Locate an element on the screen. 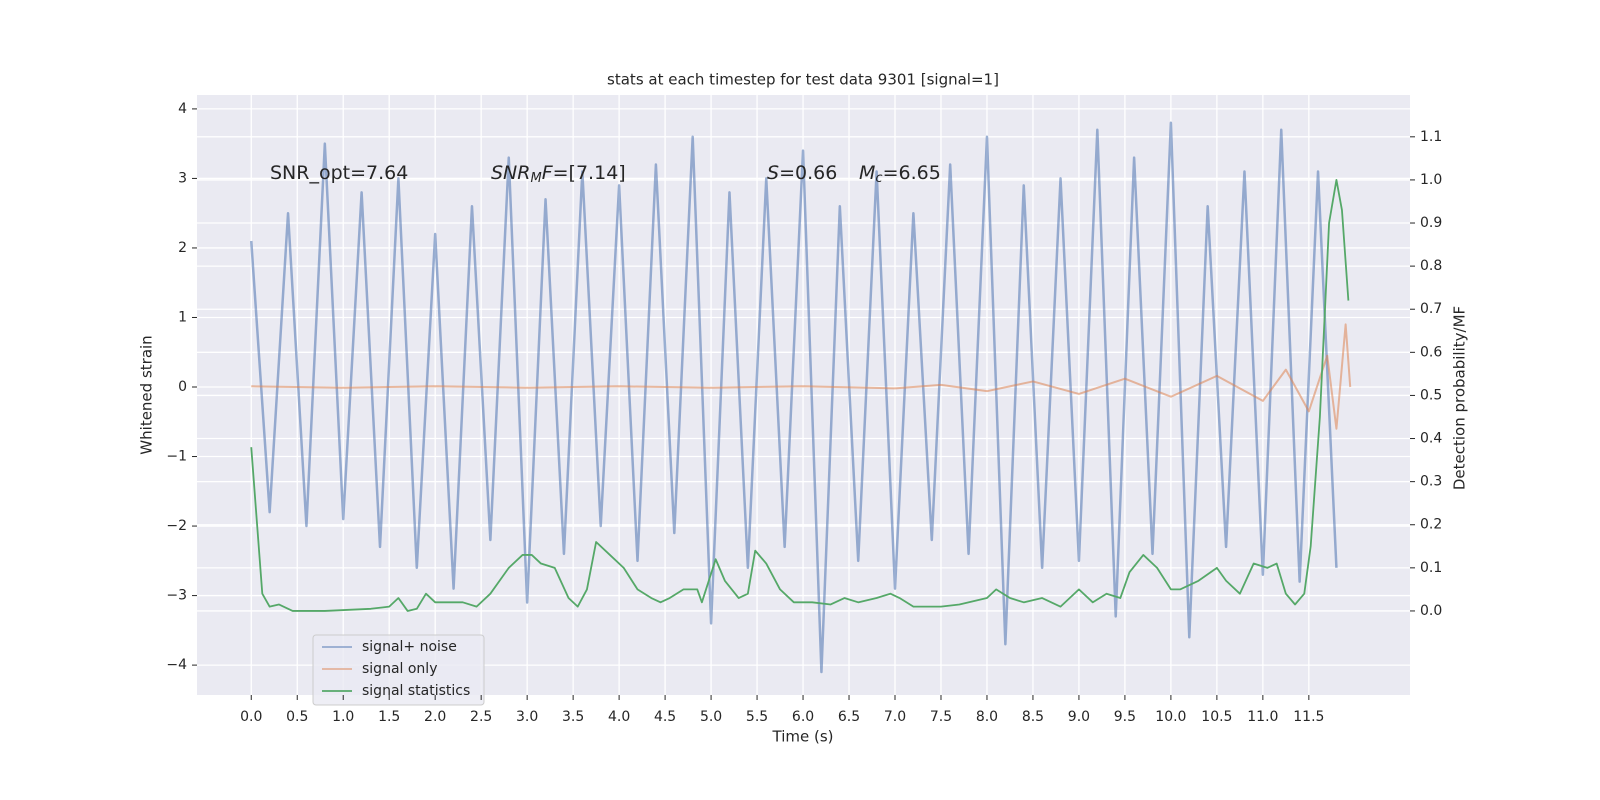 The width and height of the screenshot is (1600, 800). x-tick-label: 1.5 is located at coordinates (389, 717).